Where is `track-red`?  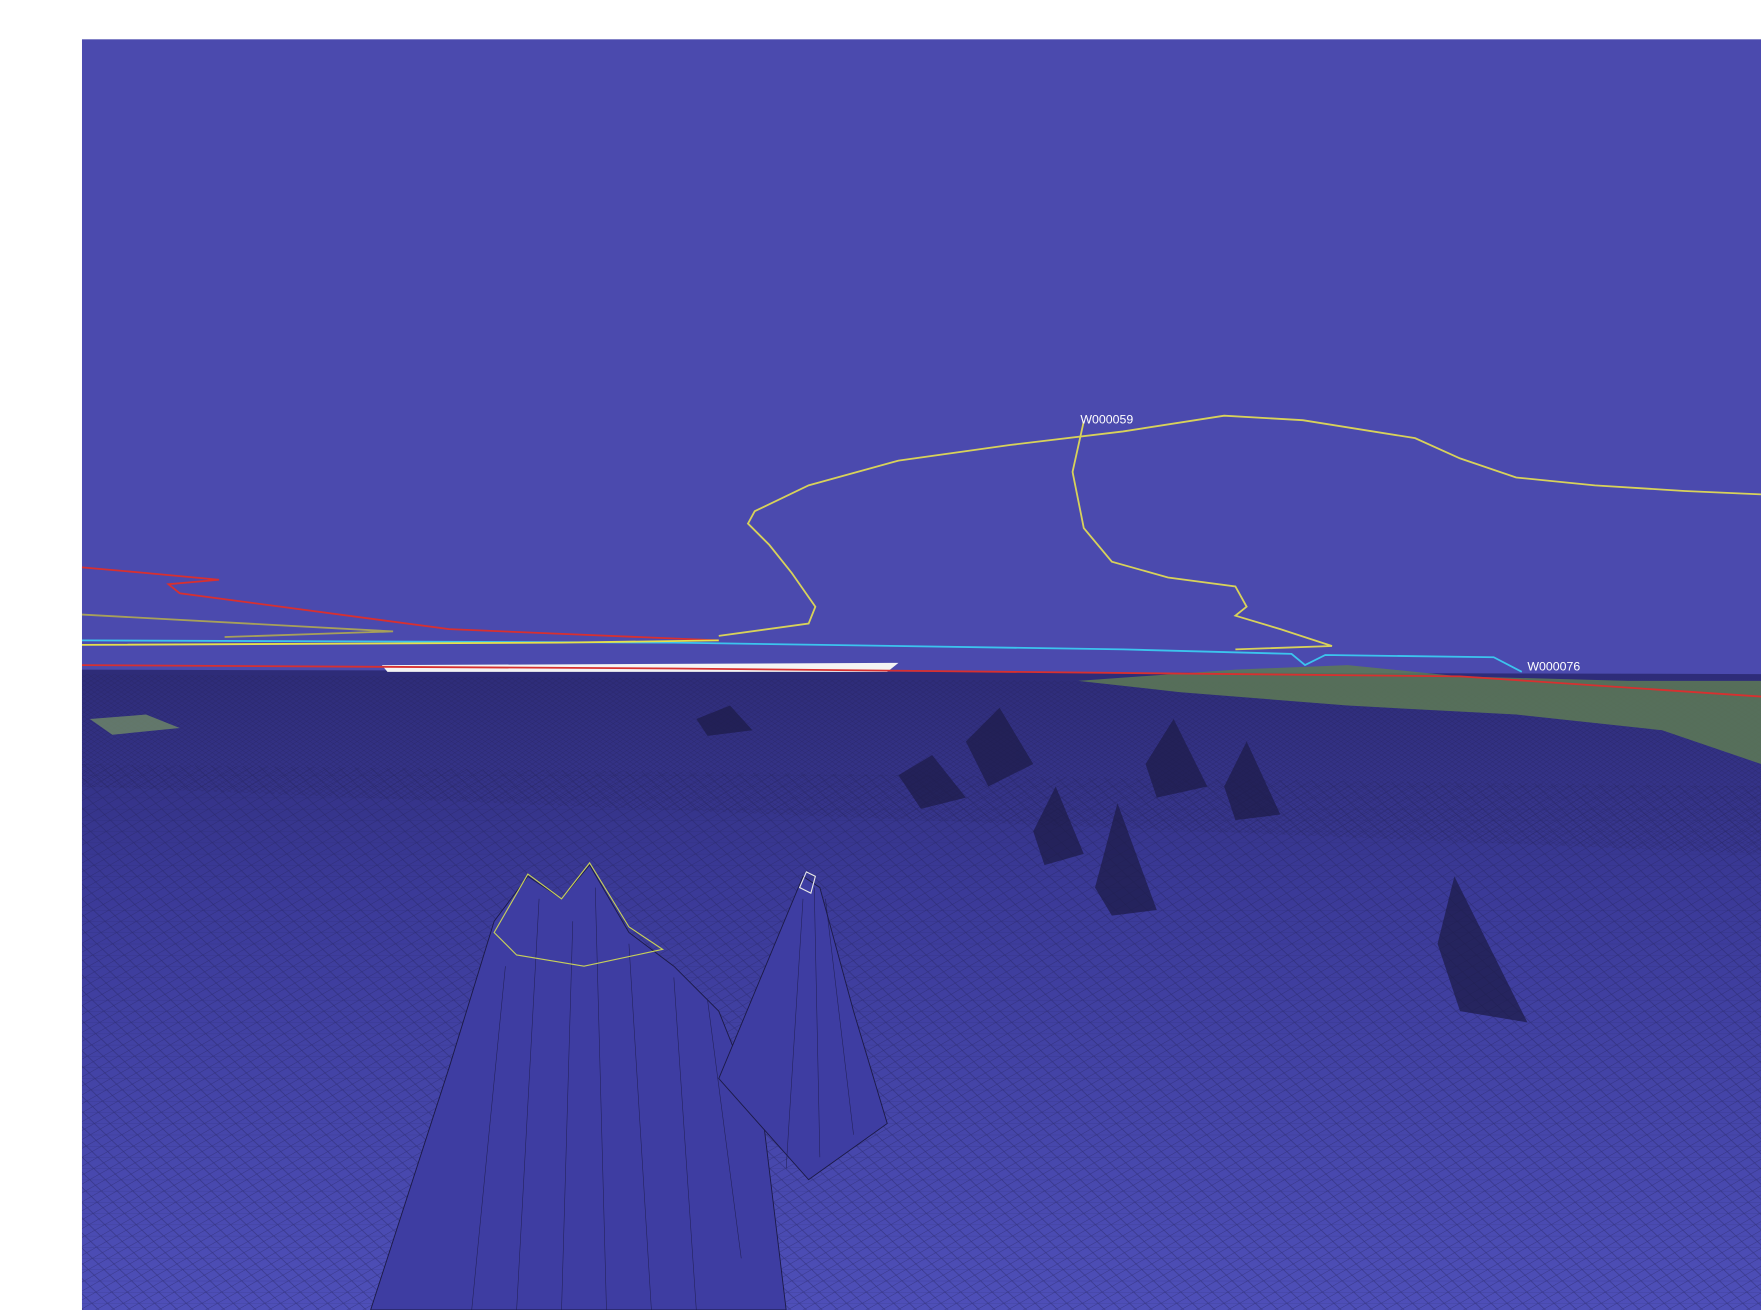
track-red is located at coordinates (400, 604).